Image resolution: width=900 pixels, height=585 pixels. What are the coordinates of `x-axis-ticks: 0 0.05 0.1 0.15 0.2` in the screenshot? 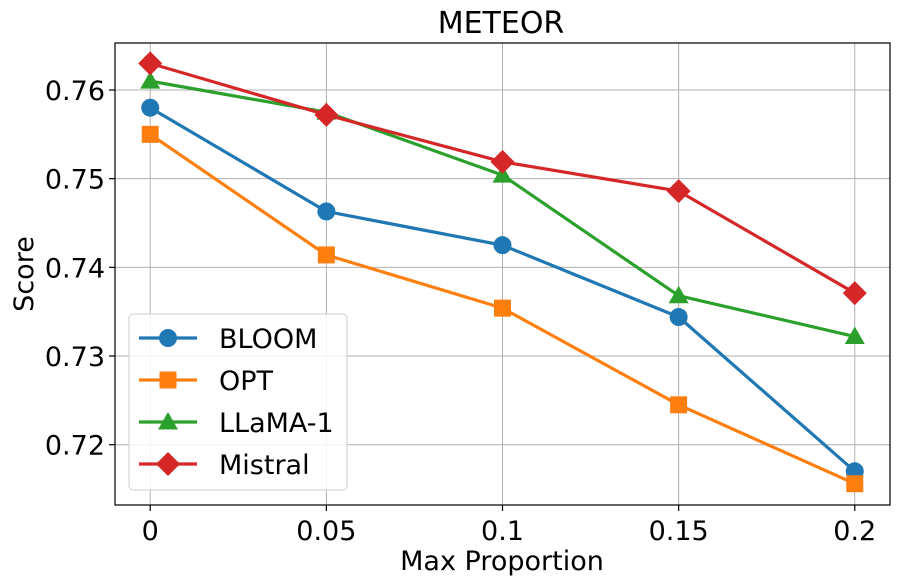 It's located at (509, 526).